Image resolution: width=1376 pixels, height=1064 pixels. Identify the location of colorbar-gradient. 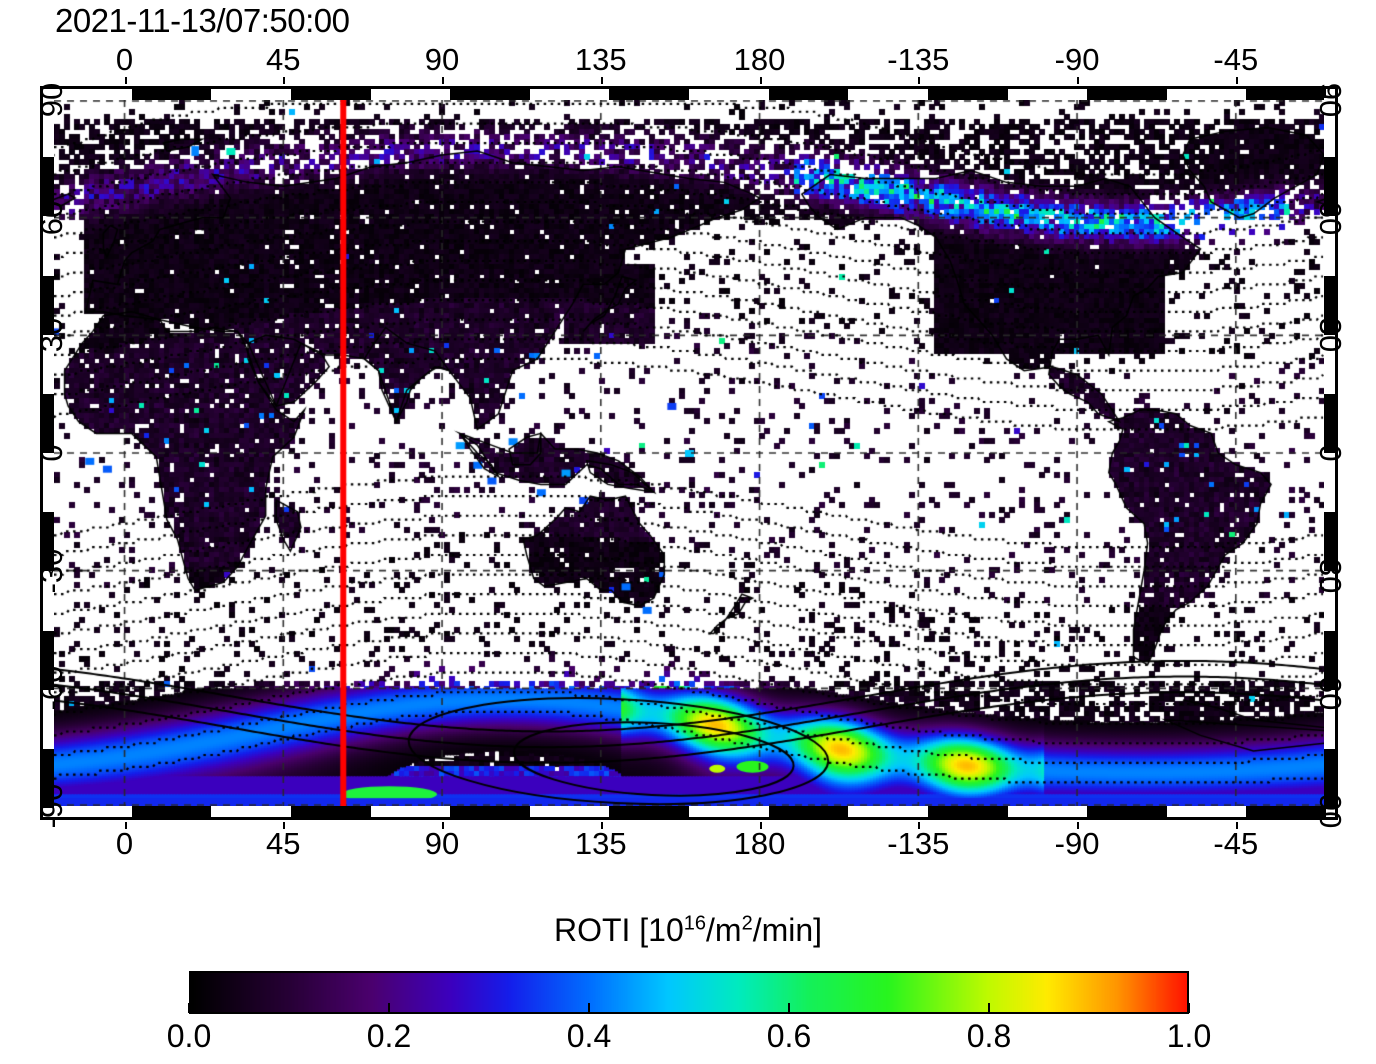
(689, 992).